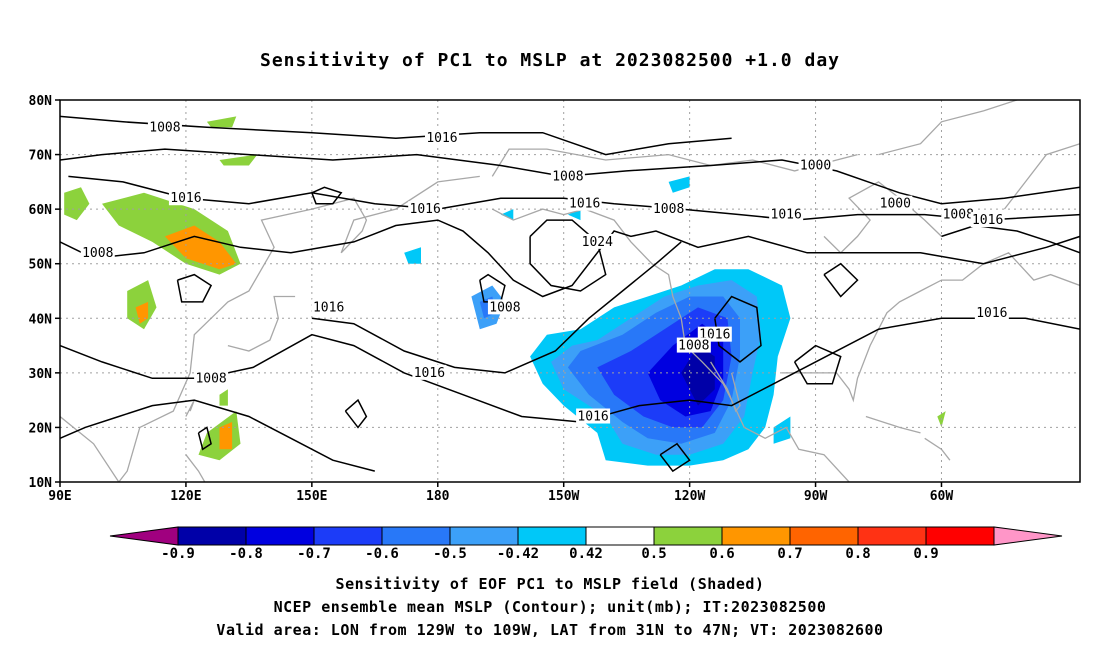 This screenshot has height=650, width=1100. What do you see at coordinates (246, 554) in the screenshot?
I see `colorbar-label: -0.8` at bounding box center [246, 554].